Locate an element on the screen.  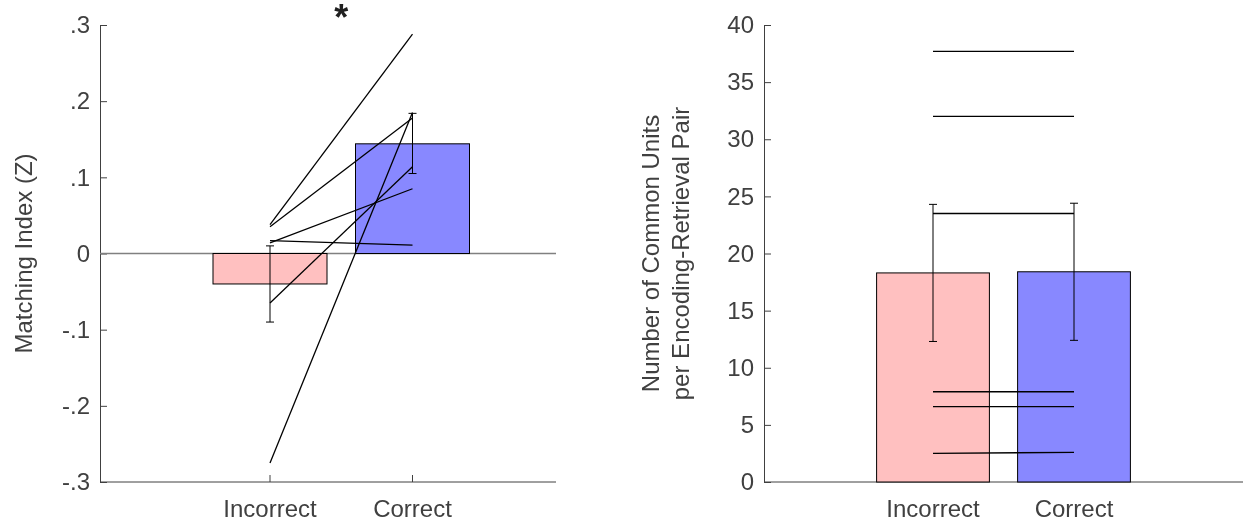
y-tick-label: .1 is located at coordinates (79, 177).